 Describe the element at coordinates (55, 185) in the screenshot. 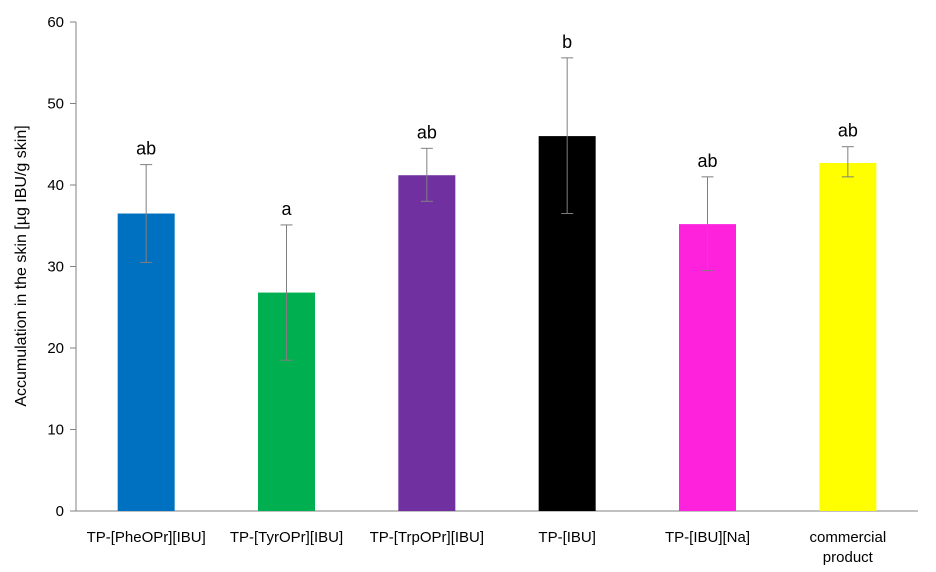

I see `y-tick-label: 40` at that location.